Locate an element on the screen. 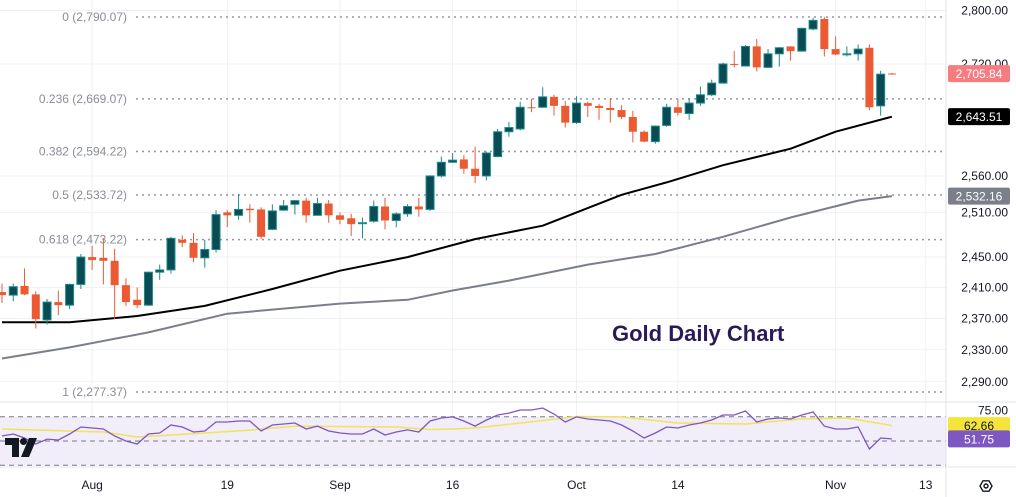  time-tick-label: Nov is located at coordinates (835, 485).